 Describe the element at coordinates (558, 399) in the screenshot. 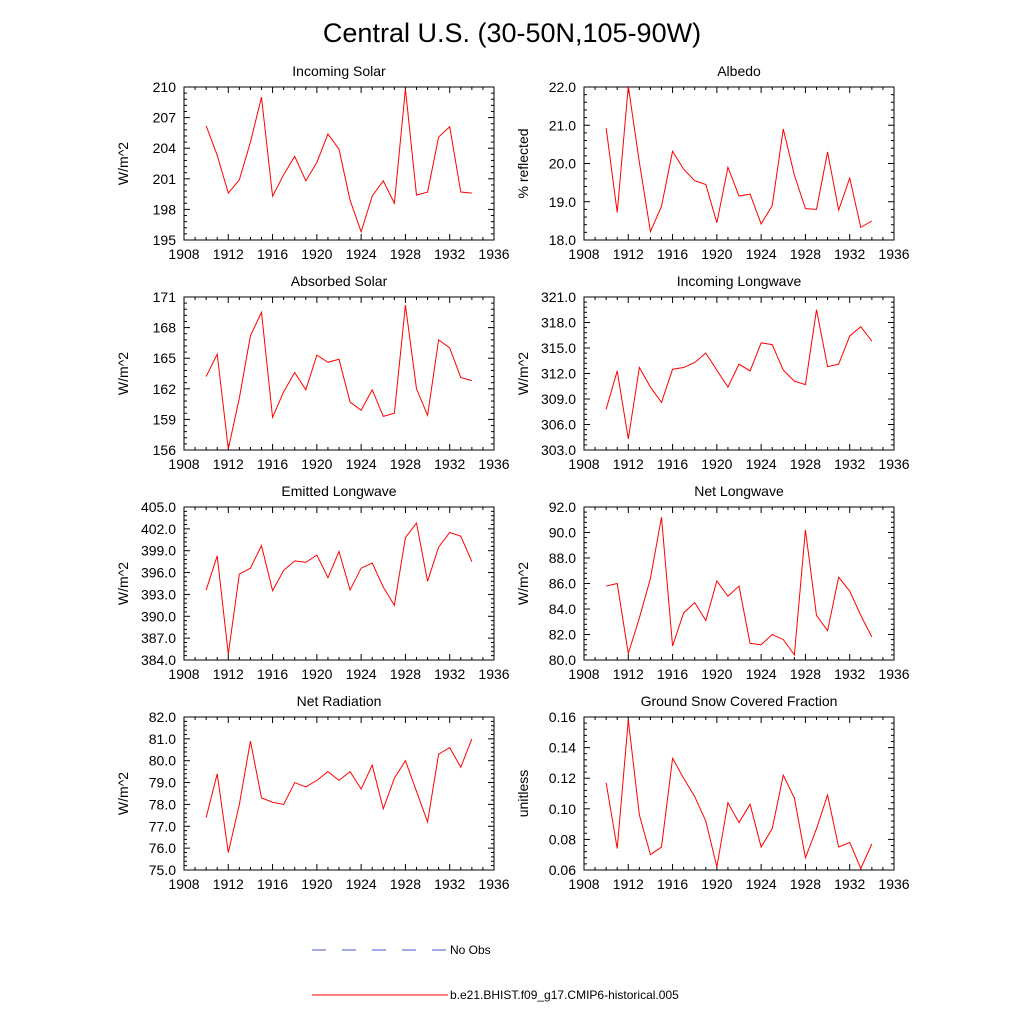

I see `y-tick-label: 309.0` at that location.